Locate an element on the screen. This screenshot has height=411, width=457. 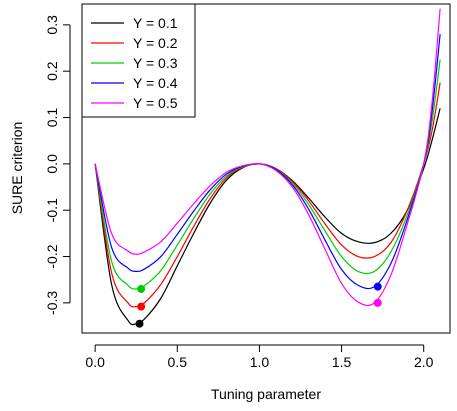
y-tick-label: 0.0 is located at coordinates (52, 164).